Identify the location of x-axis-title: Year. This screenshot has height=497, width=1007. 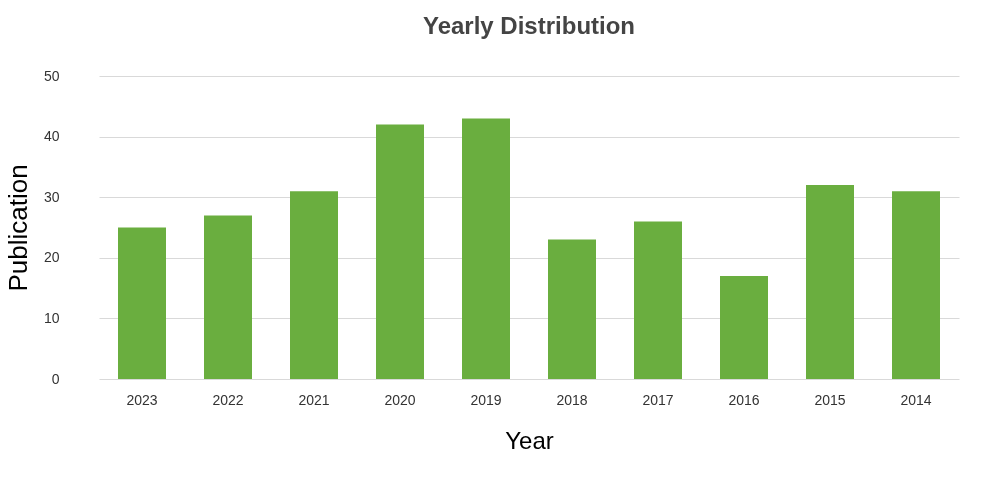
(529, 440).